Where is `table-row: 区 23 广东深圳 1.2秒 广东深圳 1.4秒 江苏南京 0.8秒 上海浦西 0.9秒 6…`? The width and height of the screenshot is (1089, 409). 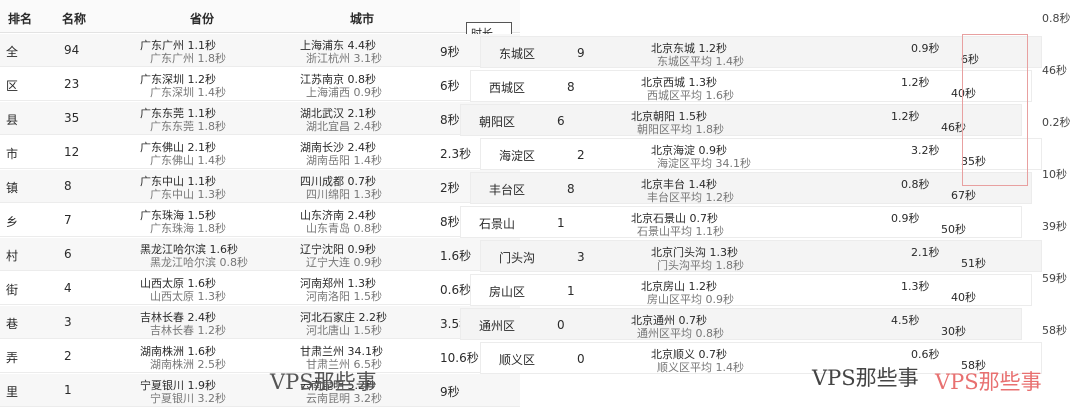
table-row: 区 23 广东深圳 1.2秒 广东深圳 1.4秒 江苏南京 0.8秒 上海浦西 0.9秒 6… is located at coordinates (260, 84).